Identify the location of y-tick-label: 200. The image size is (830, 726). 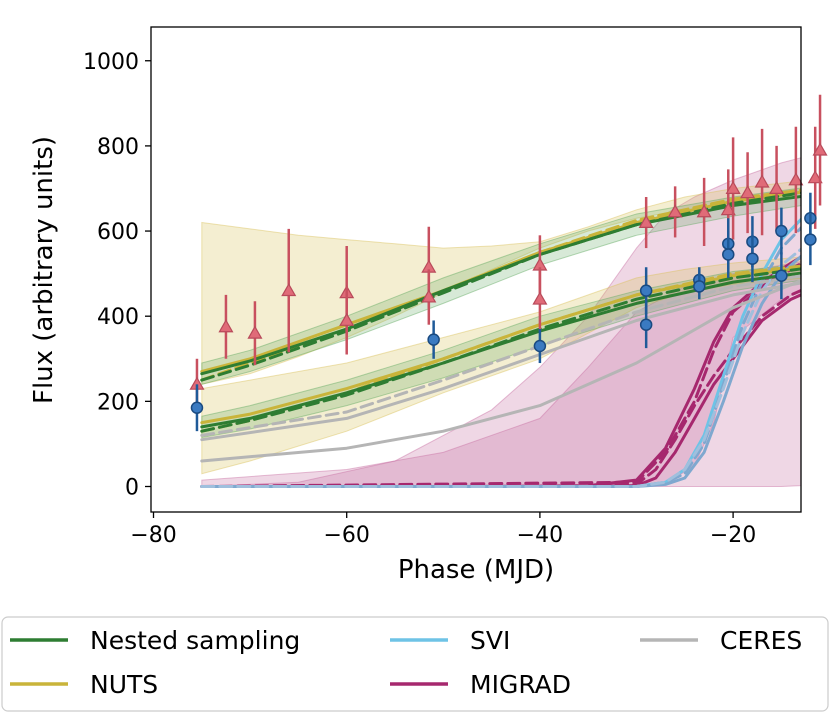
(118, 402).